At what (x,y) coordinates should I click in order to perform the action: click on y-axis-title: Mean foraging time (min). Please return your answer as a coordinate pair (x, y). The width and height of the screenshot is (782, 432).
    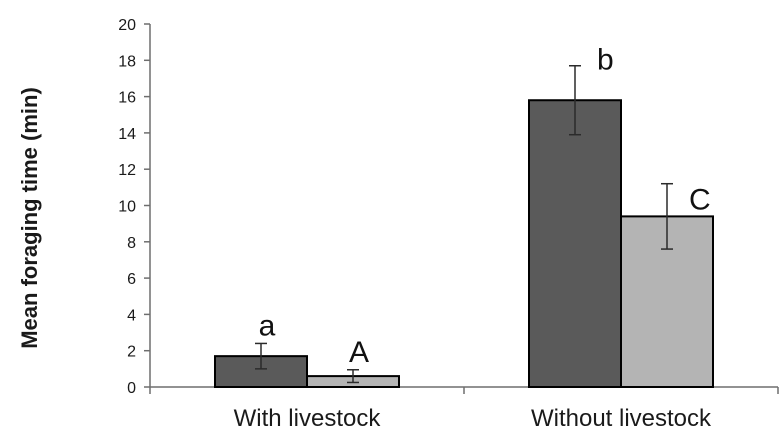
    Looking at the image, I should click on (29, 218).